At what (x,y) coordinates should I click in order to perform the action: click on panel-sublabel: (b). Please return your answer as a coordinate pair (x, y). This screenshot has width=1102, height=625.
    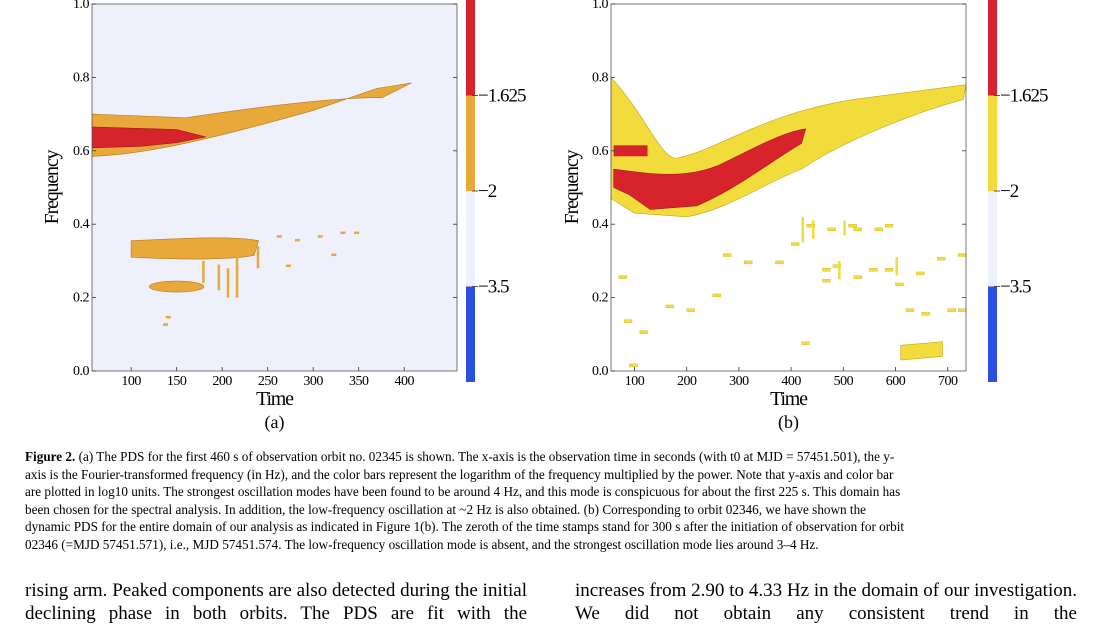
    Looking at the image, I should click on (788, 422).